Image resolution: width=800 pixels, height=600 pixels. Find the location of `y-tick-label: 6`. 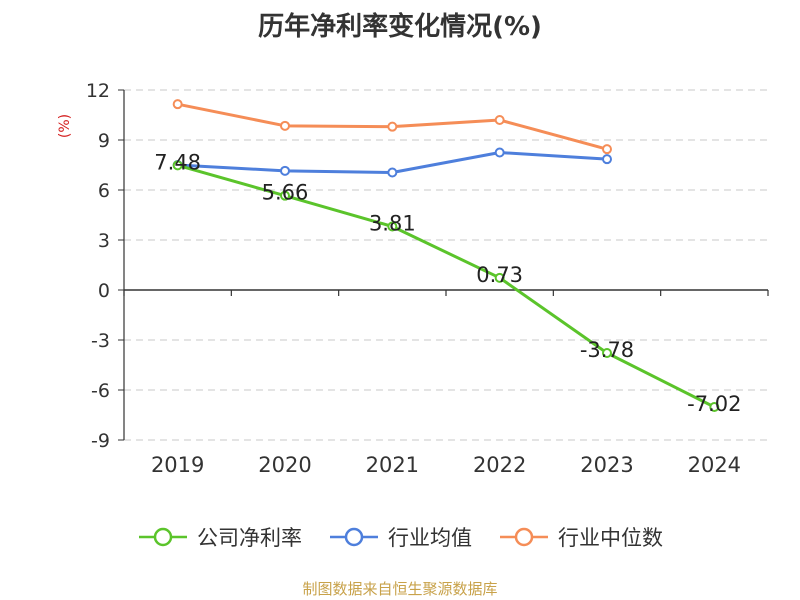

y-tick-label: 6 is located at coordinates (104, 191).